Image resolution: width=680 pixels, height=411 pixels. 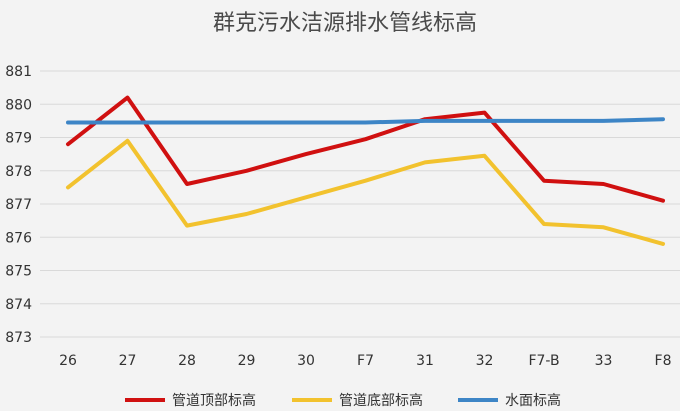 I want to click on x-tick-label: 32, so click(x=485, y=361).